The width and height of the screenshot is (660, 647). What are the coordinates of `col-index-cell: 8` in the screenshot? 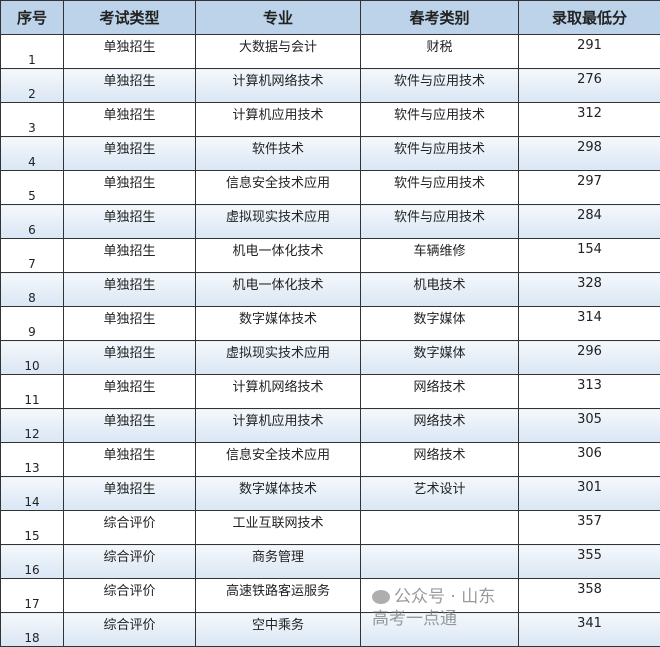 It's located at (32, 290).